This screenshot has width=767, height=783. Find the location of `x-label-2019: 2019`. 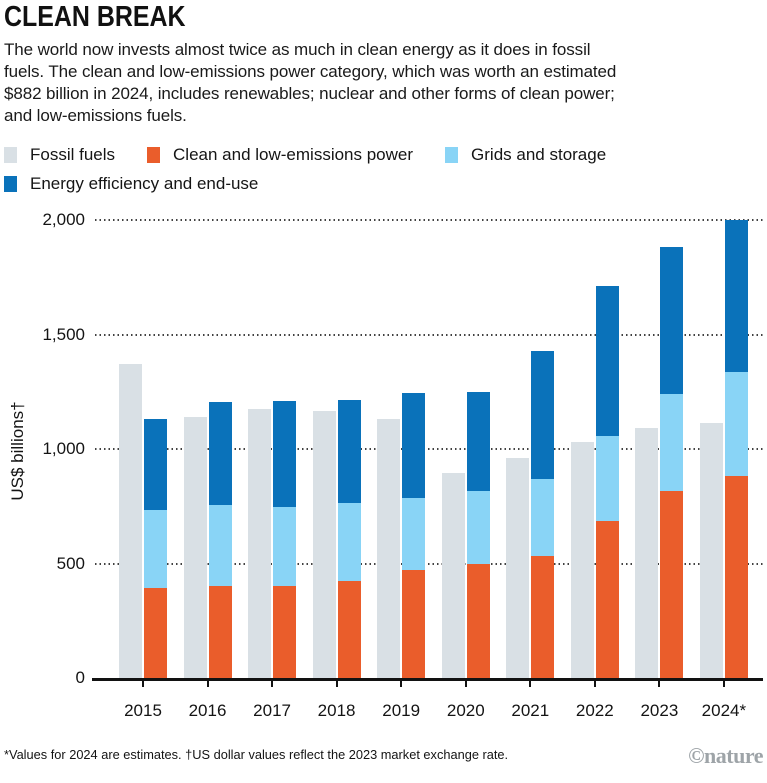

x-label-2019: 2019 is located at coordinates (401, 710).